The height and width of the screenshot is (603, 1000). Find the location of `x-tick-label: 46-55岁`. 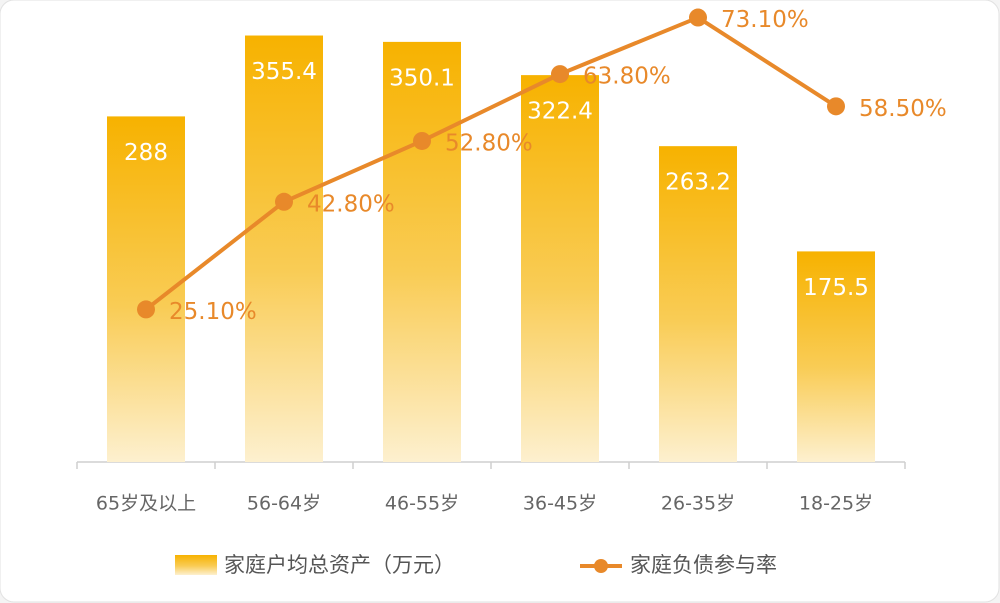

x-tick-label: 46-55岁 is located at coordinates (422, 504).